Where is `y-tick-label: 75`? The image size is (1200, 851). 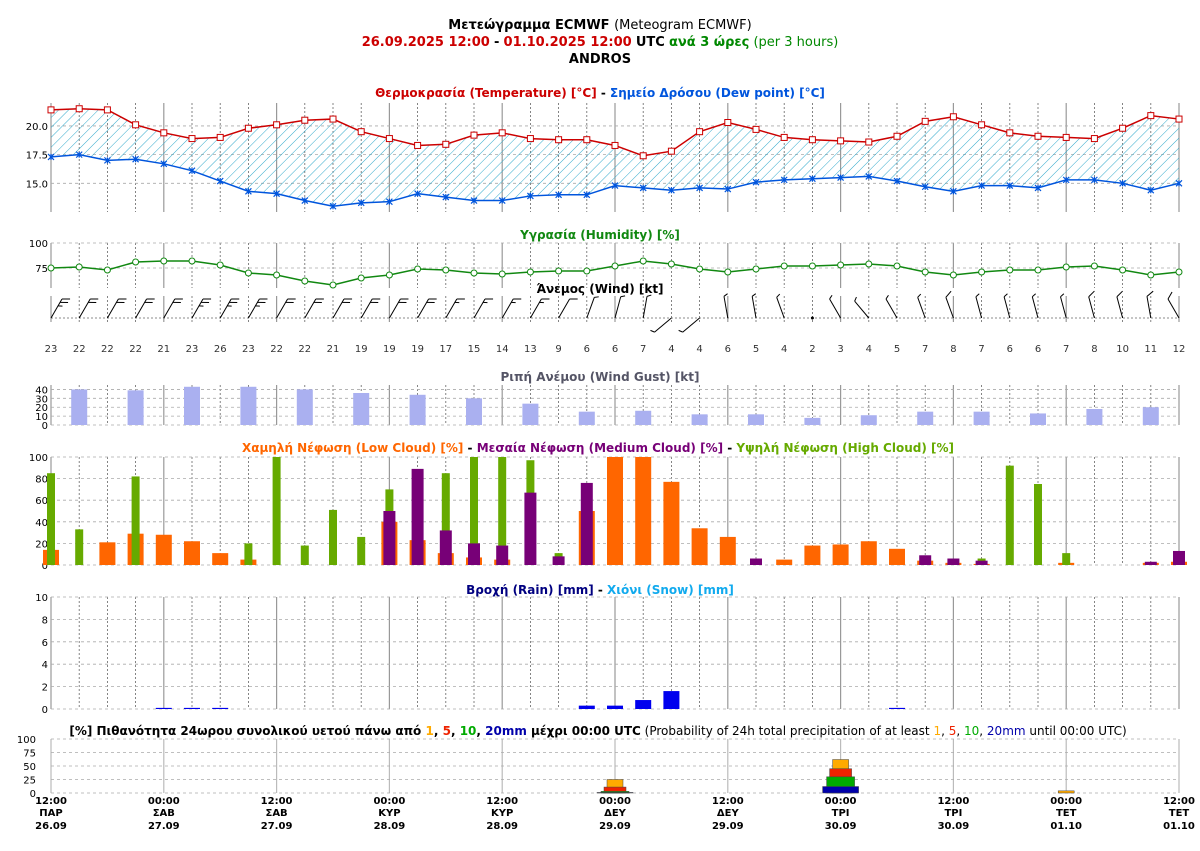
y-tick-label: 75 is located at coordinates (29, 754).